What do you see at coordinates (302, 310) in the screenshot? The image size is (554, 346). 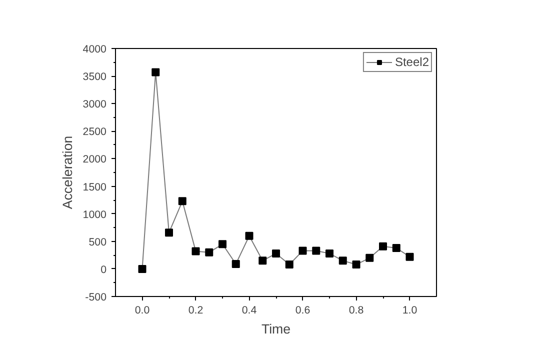 I see `x-tick-label: 0.6` at bounding box center [302, 310].